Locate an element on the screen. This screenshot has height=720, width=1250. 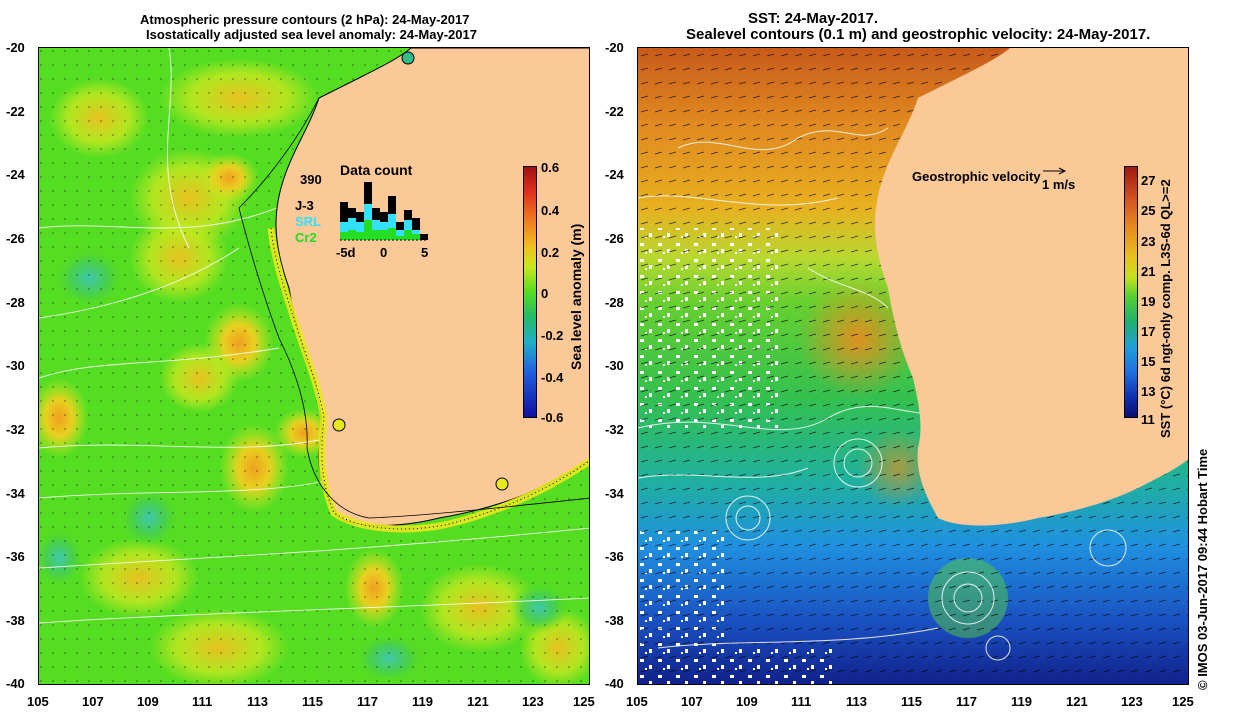
sst-colorbar is located at coordinates (1131, 292).